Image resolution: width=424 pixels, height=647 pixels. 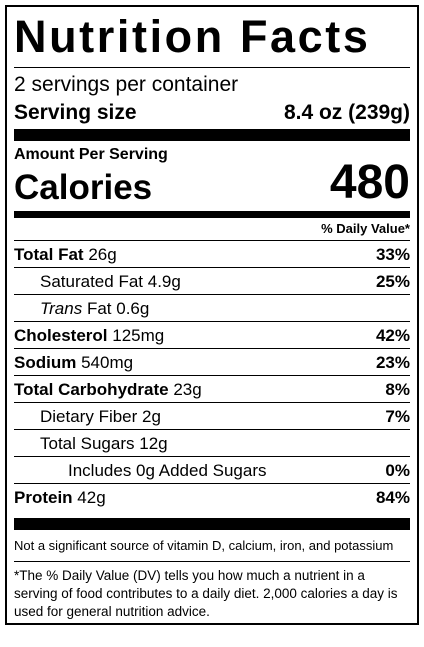 I want to click on nutrient-name: Cholesterol, so click(x=61, y=335).